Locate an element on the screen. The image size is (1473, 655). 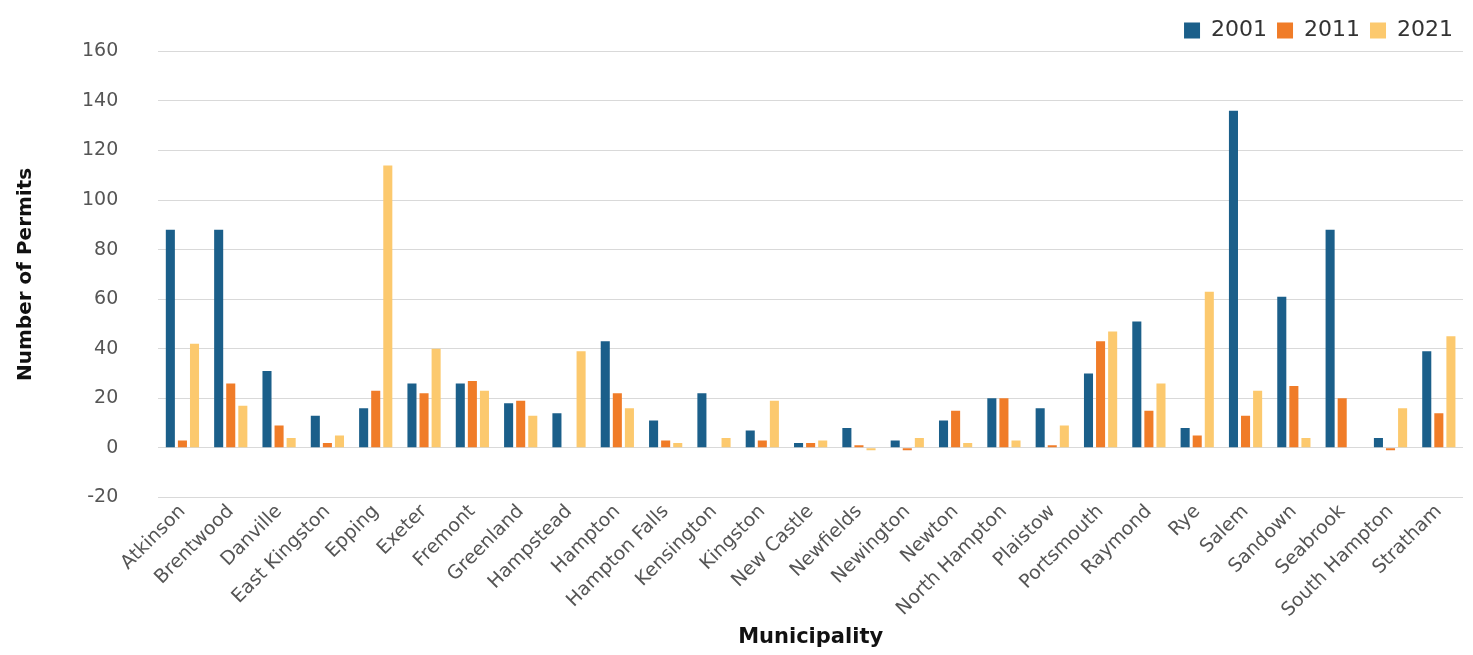
y-tick-label: 100 is located at coordinates (100, 198).